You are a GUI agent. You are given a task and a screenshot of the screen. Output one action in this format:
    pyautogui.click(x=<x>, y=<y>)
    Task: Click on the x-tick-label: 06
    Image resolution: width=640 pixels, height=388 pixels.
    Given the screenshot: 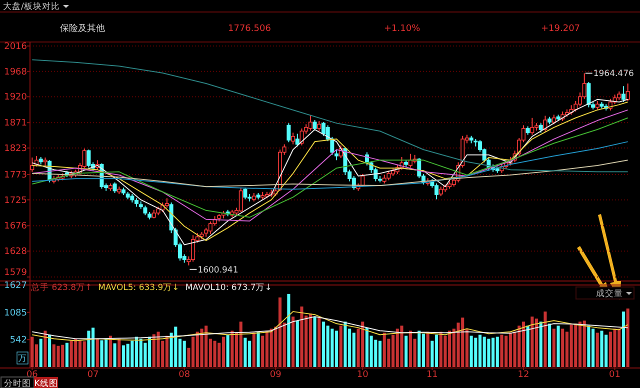 What is the action you would take?
    pyautogui.click(x=32, y=375)
    